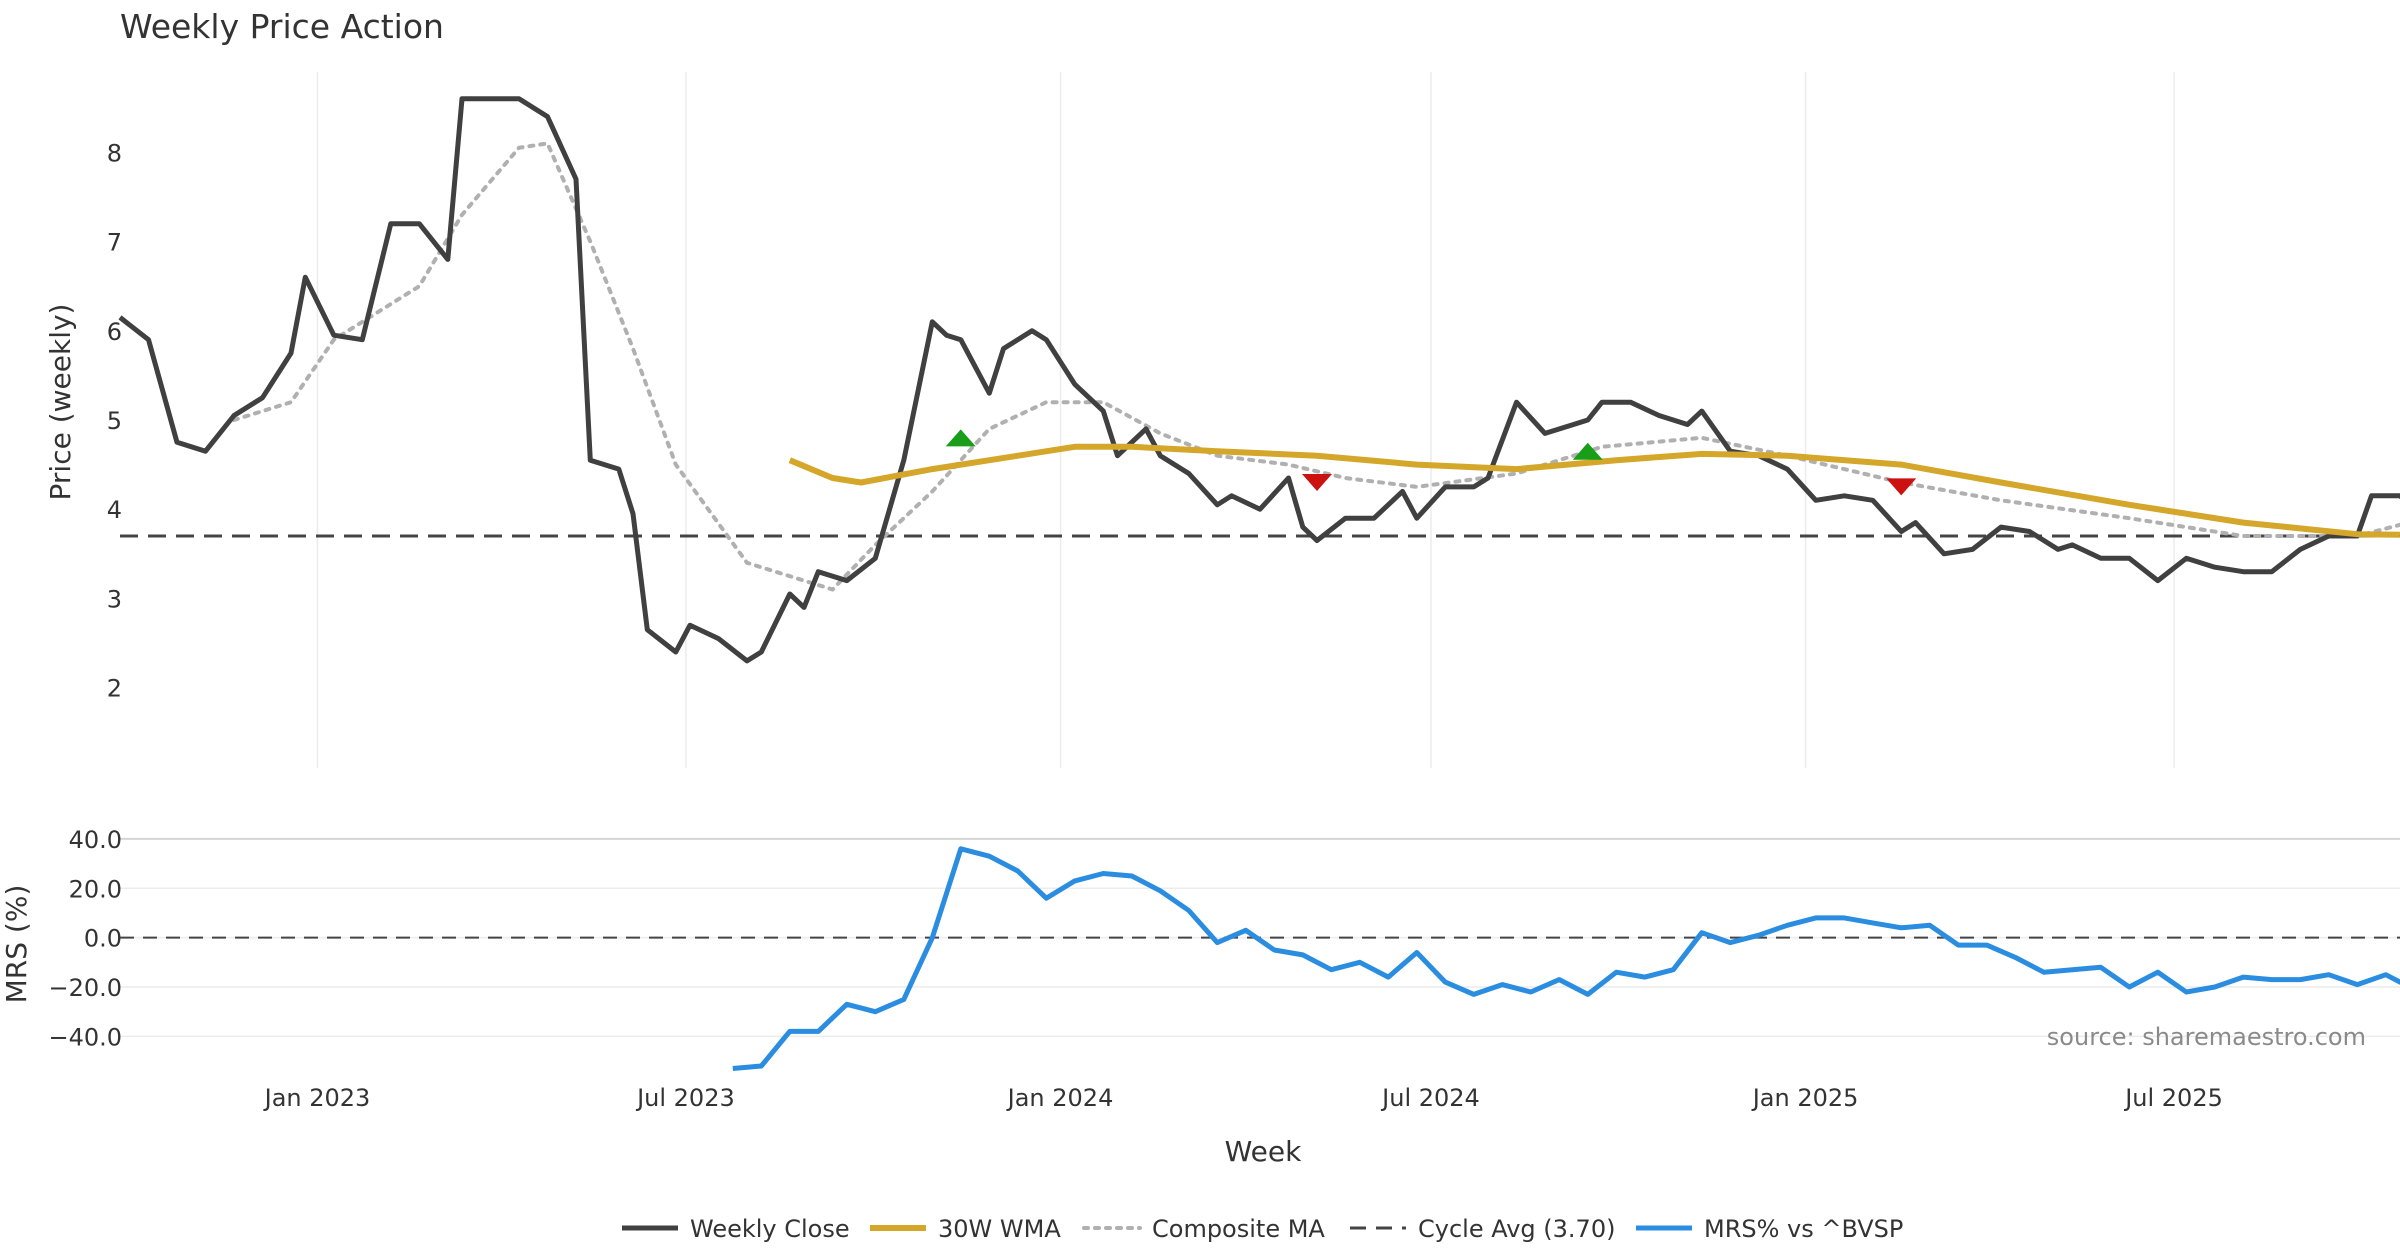  I want to click on price-y-tick-label: 6, so click(114, 332).